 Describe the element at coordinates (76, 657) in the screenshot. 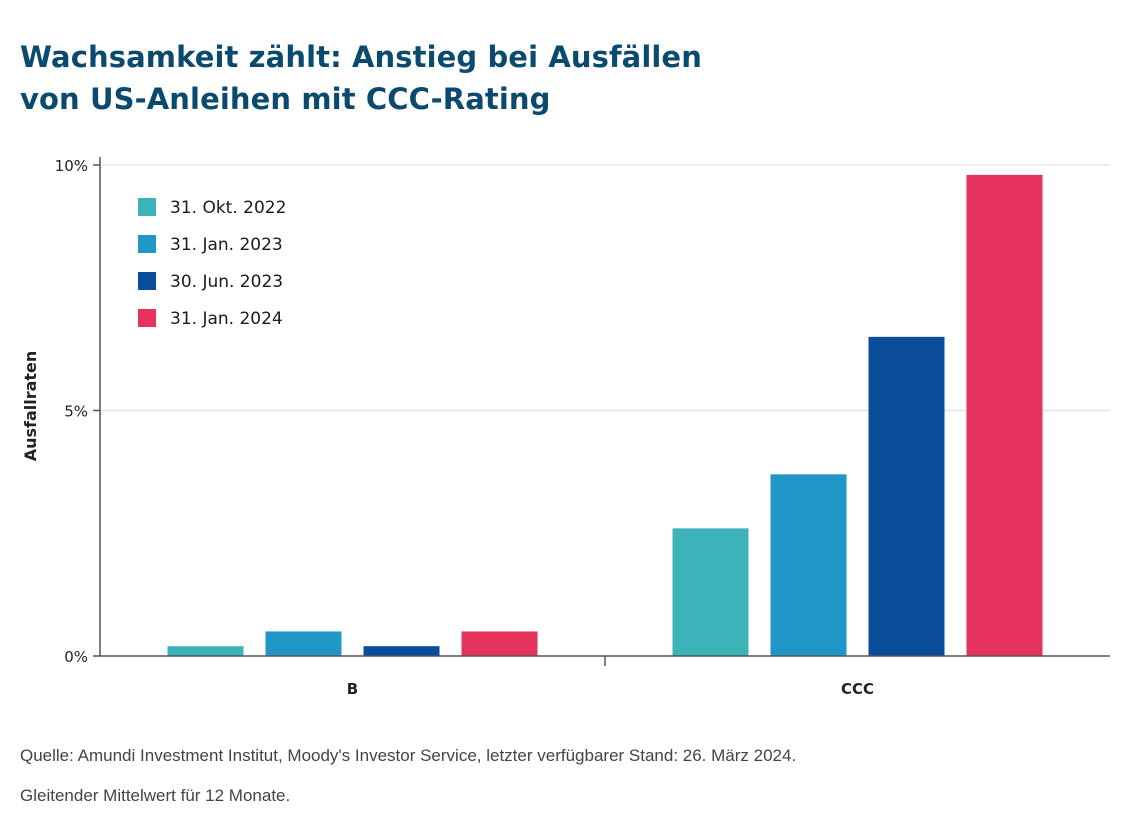

I see `y-tick-label: 0%` at that location.